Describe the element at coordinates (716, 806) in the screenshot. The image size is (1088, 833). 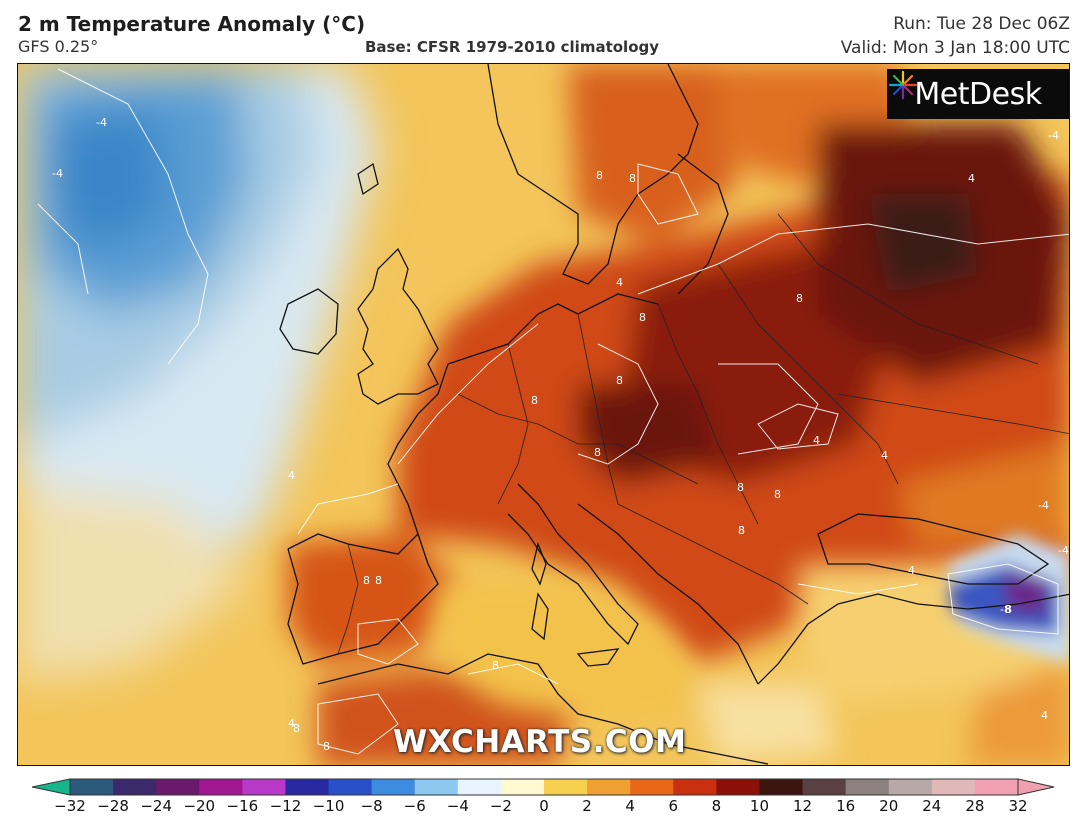
I see `colorbar-tick-label: 8` at that location.